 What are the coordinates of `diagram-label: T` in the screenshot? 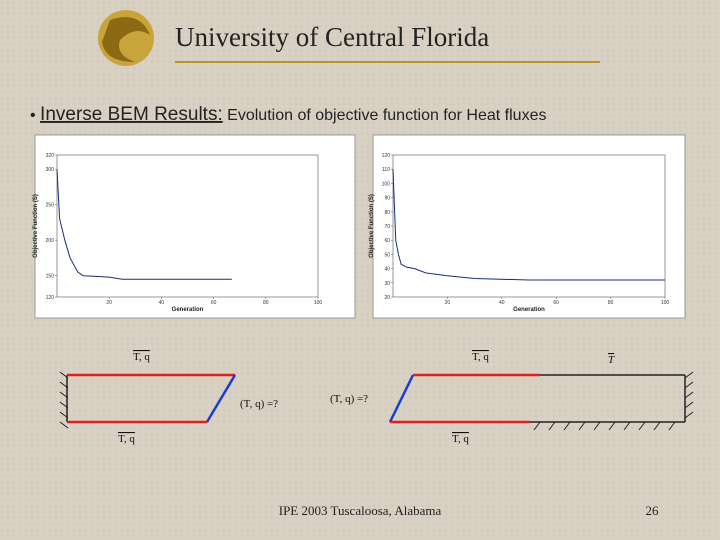 It's located at (611, 360).